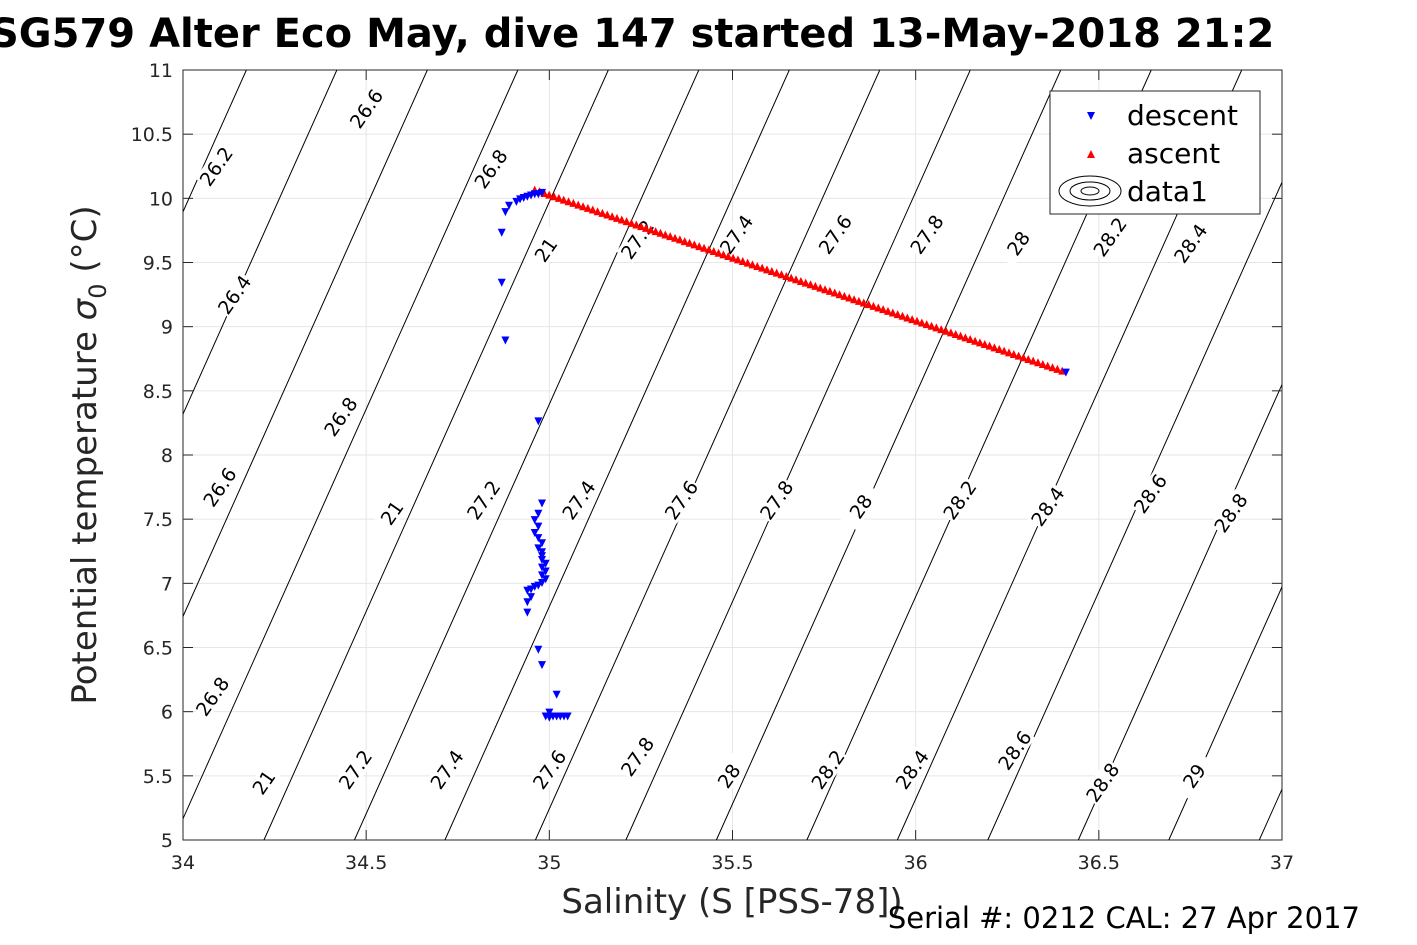  Describe the element at coordinates (161, 71) in the screenshot. I see `y-tick-label: 11` at that location.